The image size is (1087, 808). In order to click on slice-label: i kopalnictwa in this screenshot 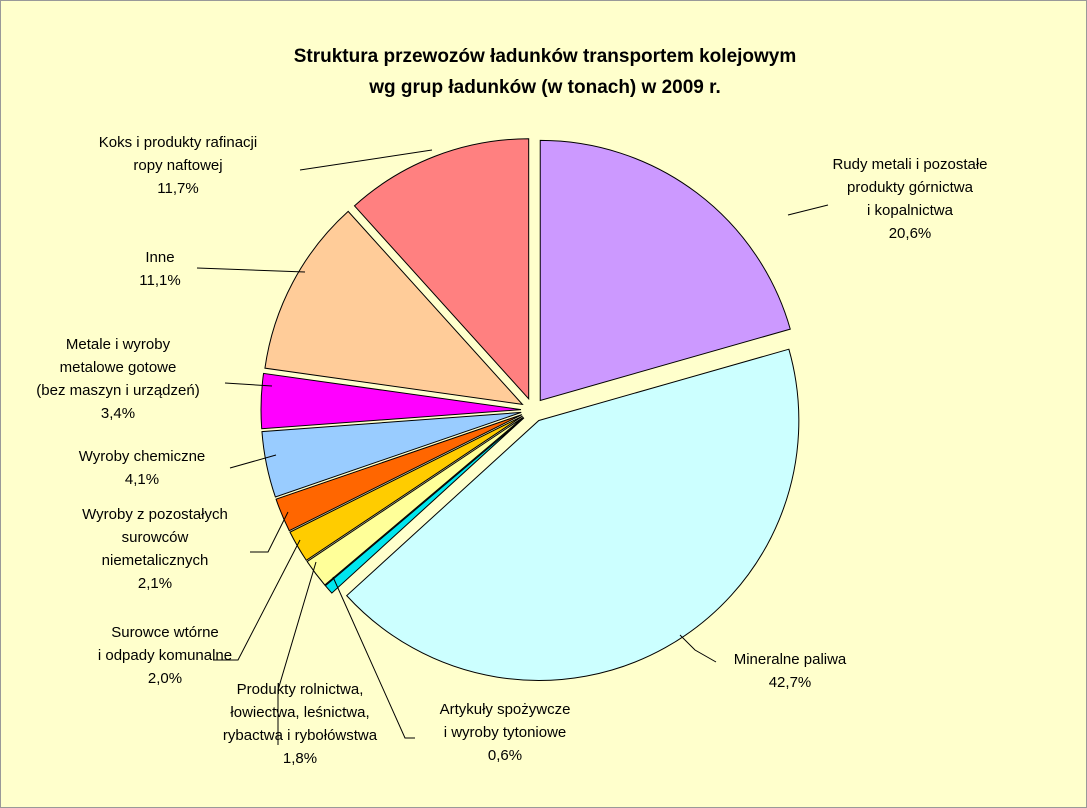, I will do `click(910, 210)`.